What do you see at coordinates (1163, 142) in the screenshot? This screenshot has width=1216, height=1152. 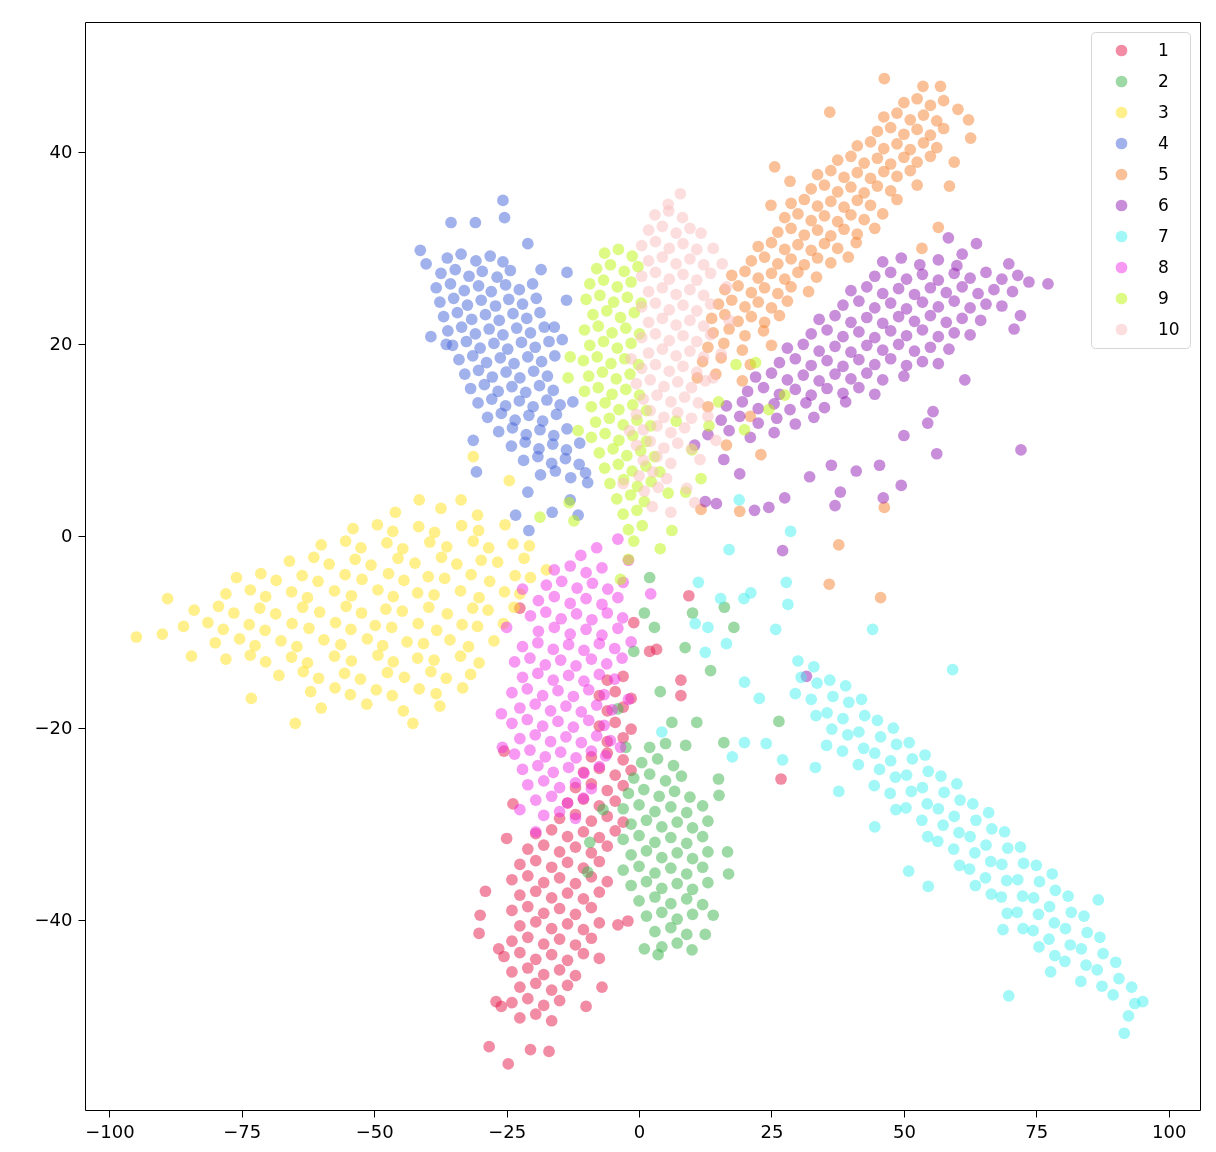 I see `legend-label: 4` at bounding box center [1163, 142].